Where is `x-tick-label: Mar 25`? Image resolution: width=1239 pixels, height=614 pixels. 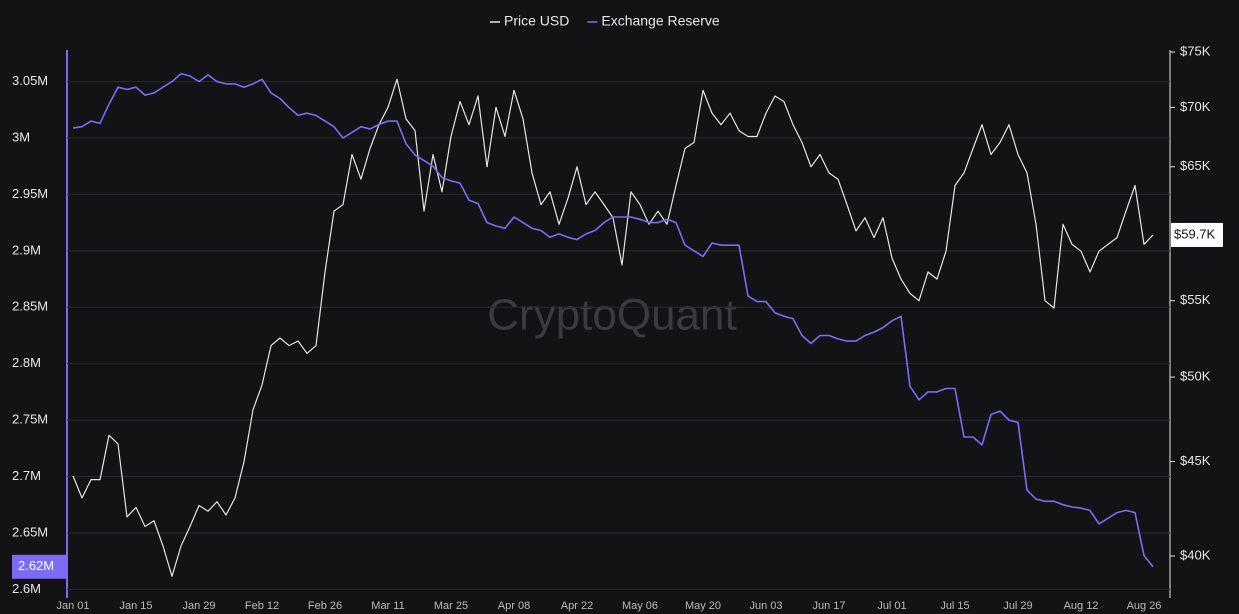
x-tick-label: Mar 25 is located at coordinates (451, 606).